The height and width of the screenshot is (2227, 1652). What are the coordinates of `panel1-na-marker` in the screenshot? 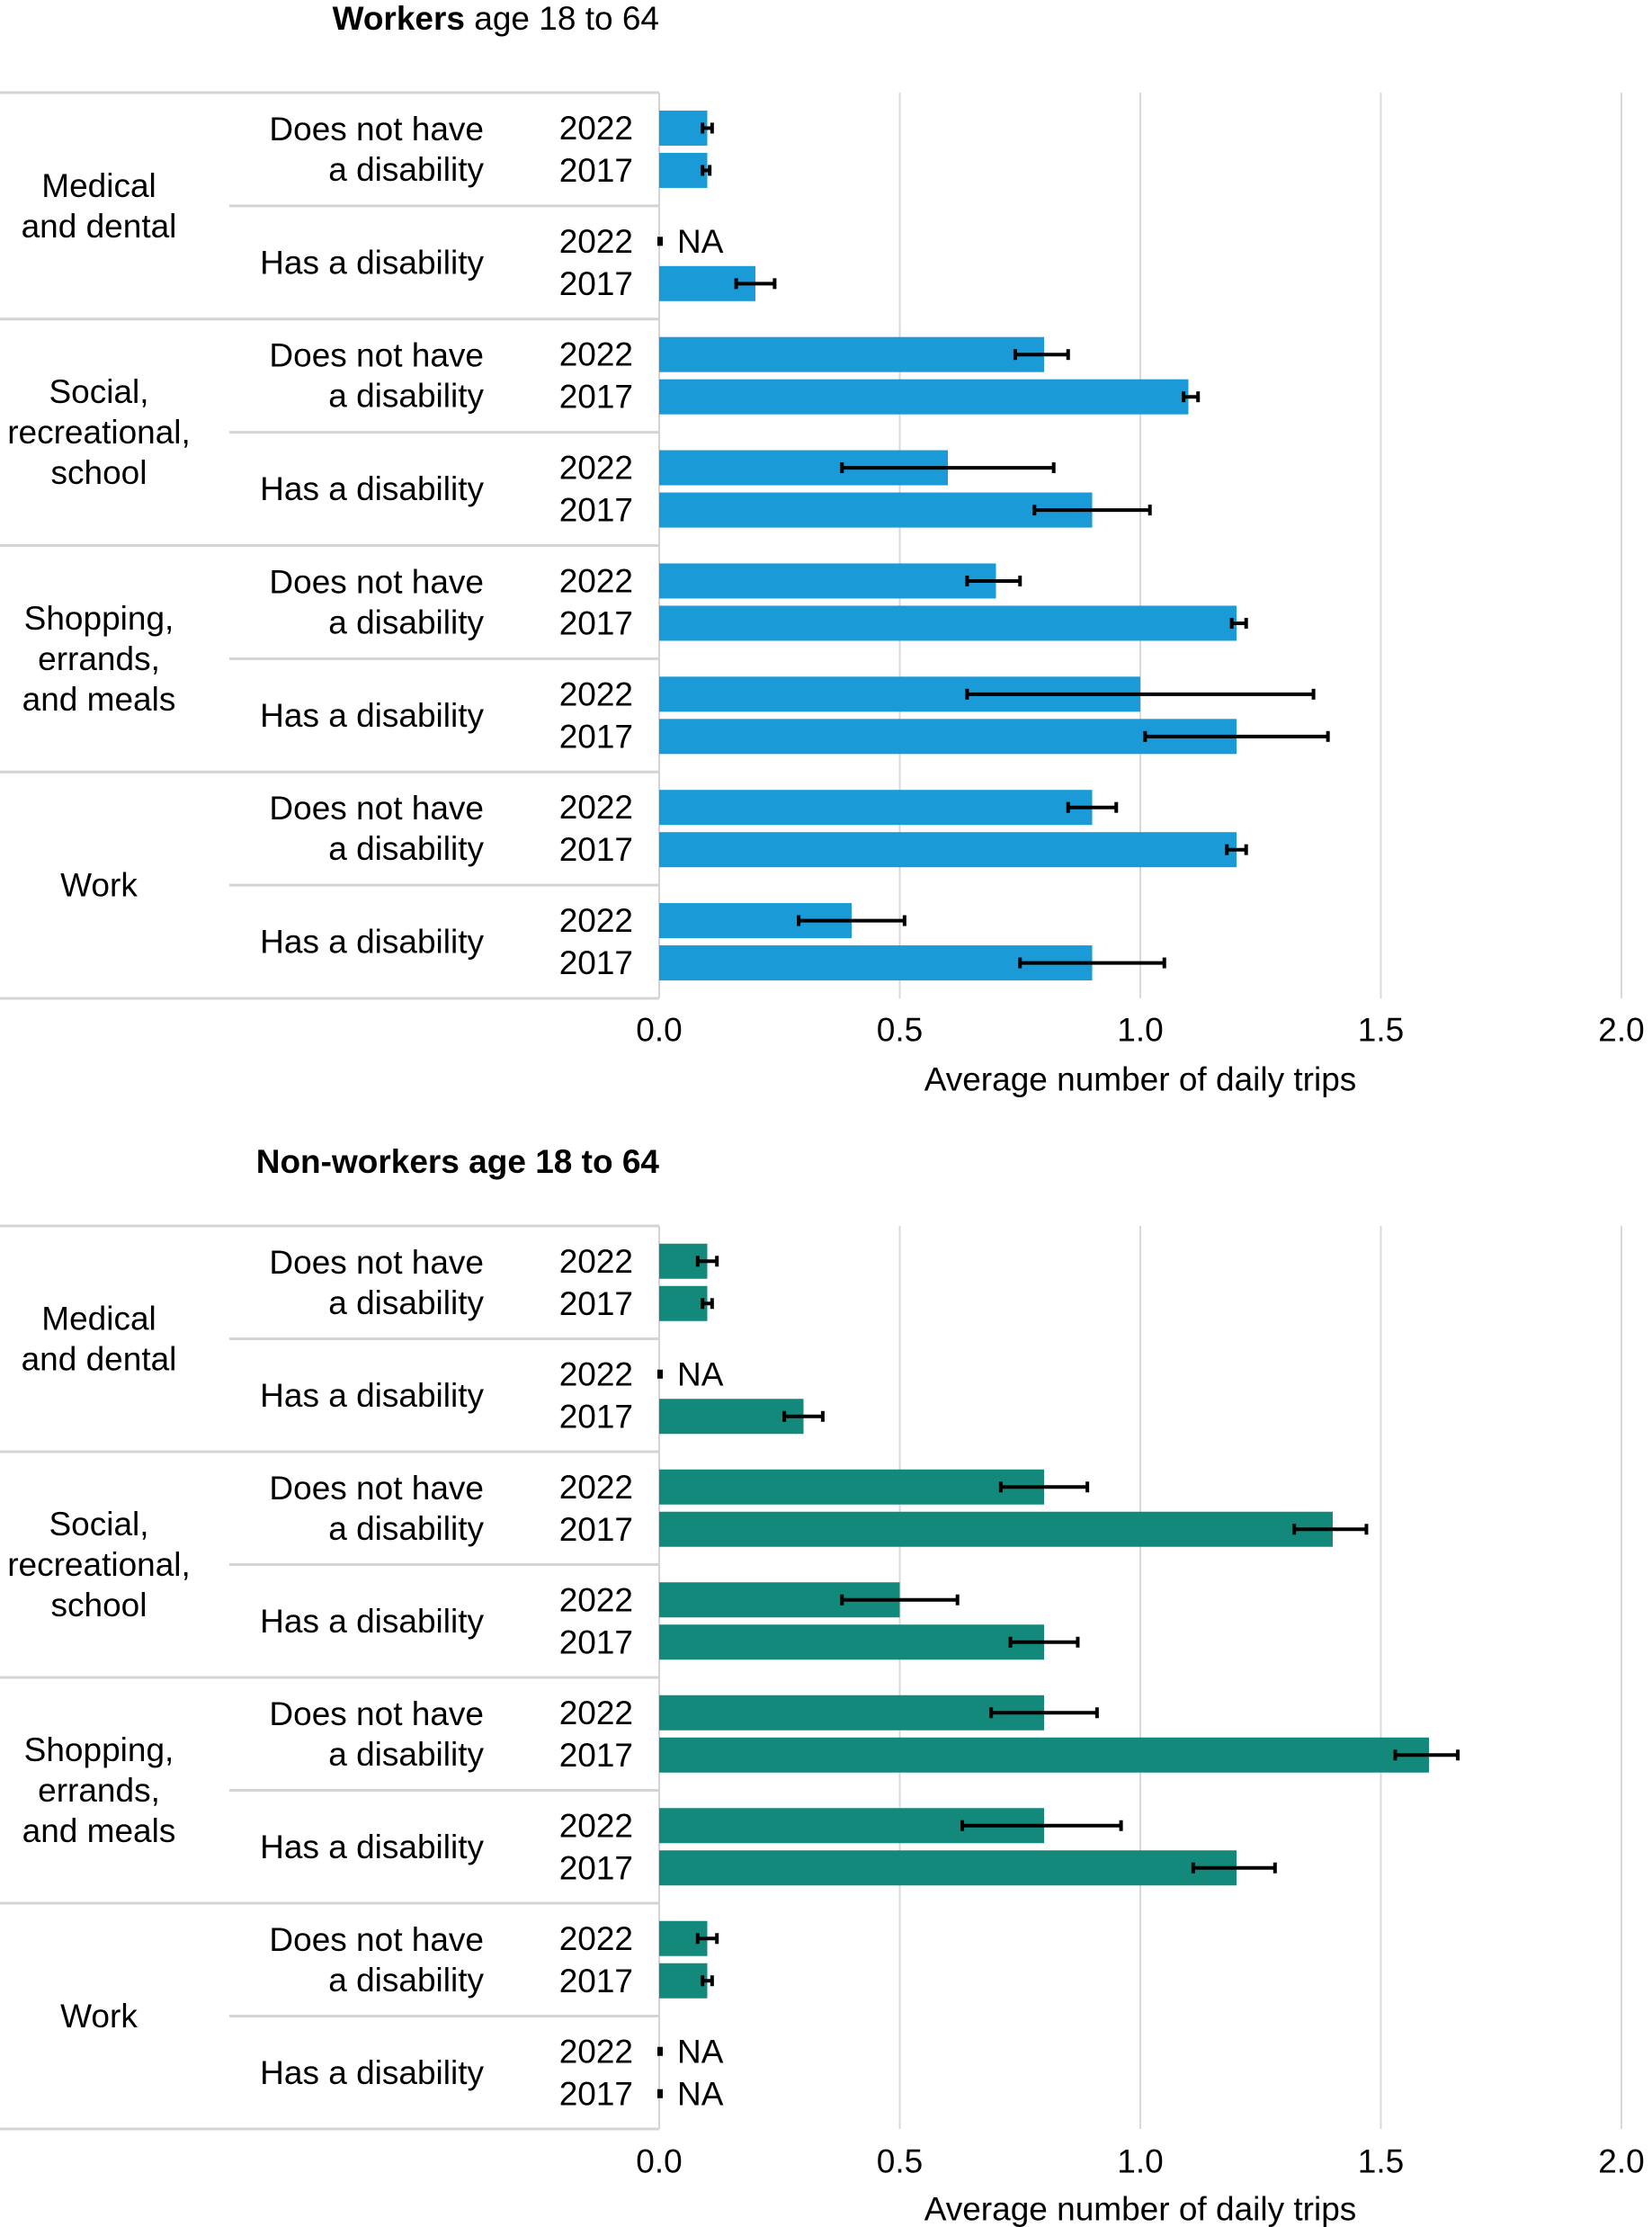 It's located at (660, 242).